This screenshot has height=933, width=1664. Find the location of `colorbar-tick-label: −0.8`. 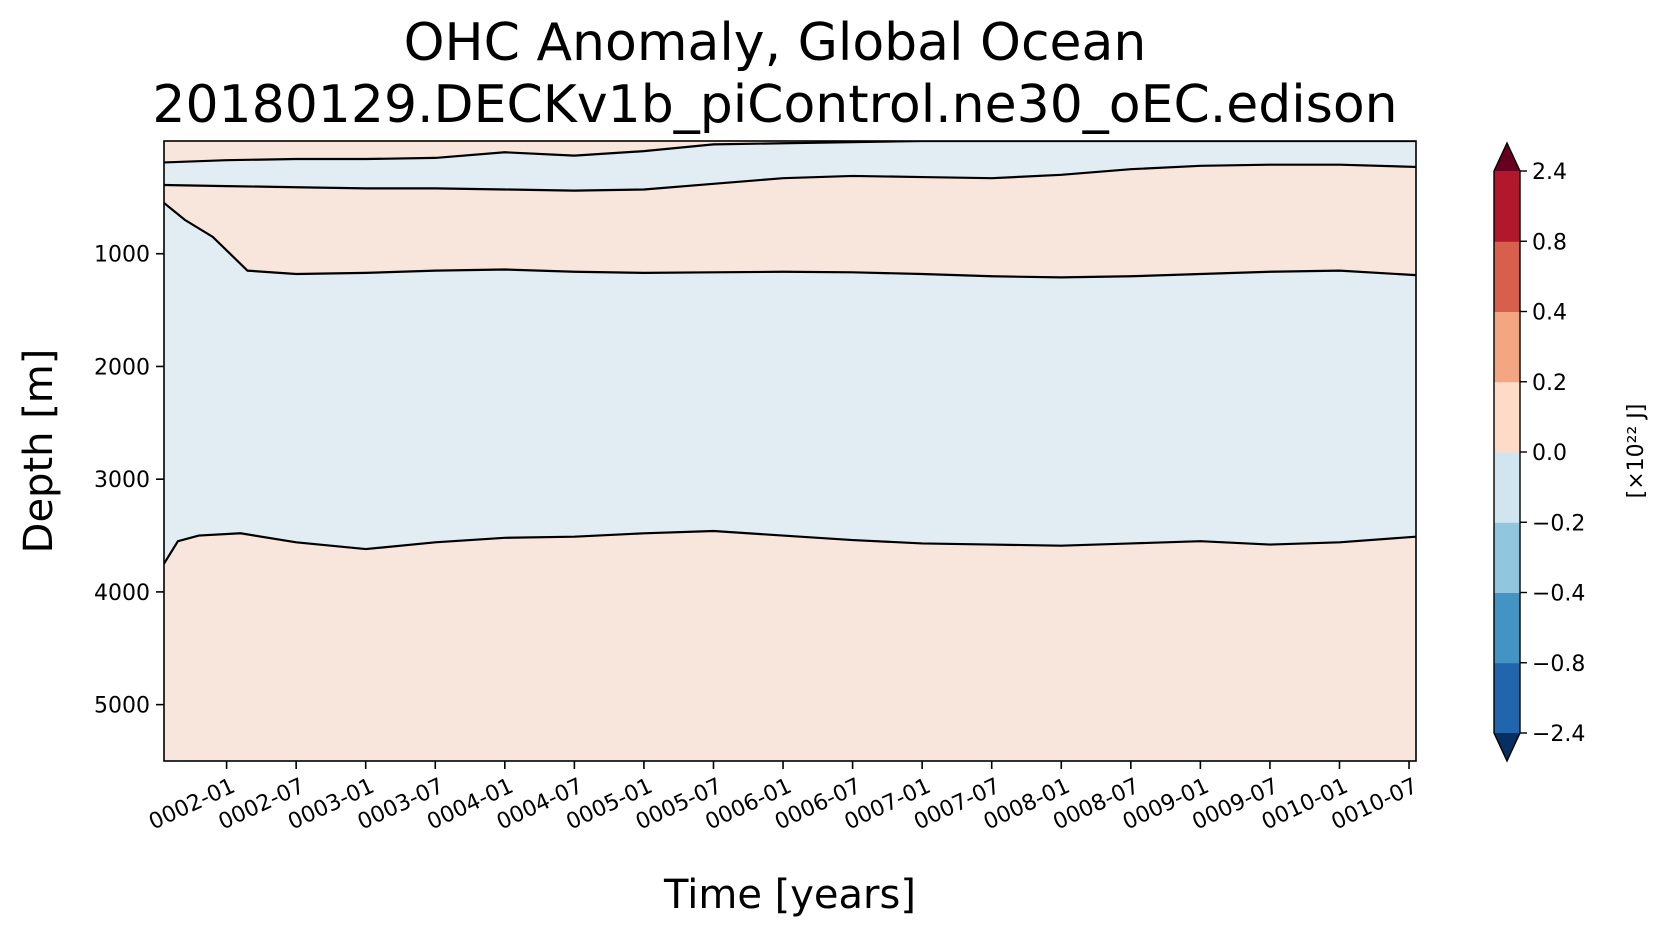

colorbar-tick-label: −0.8 is located at coordinates (1558, 664).